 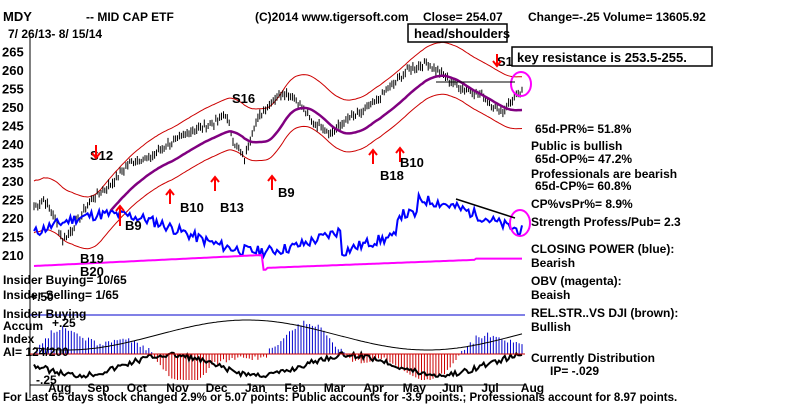 What do you see at coordinates (553, 263) in the screenshot?
I see `closing-power-status: Bearish` at bounding box center [553, 263].